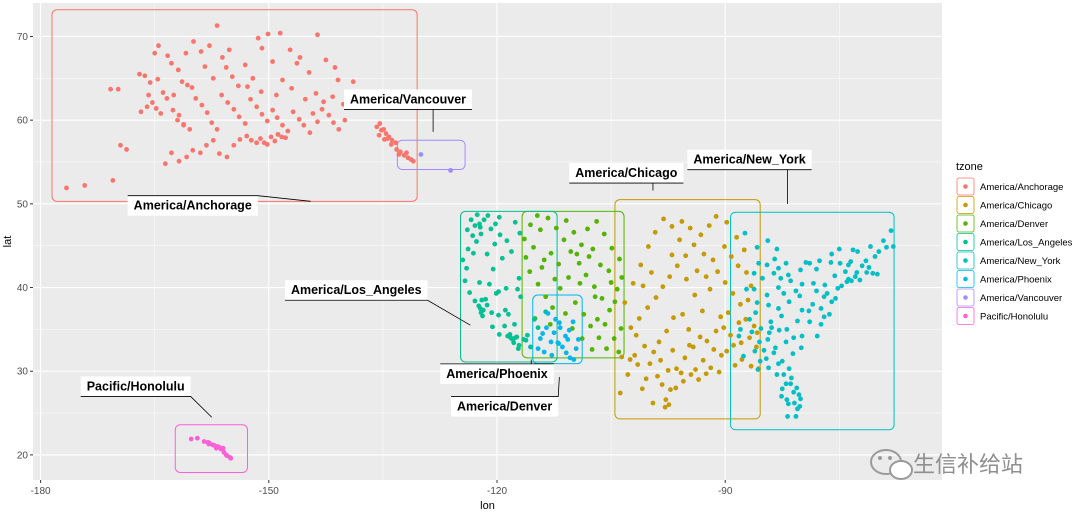 This screenshot has height=514, width=1080. What do you see at coordinates (1009, 297) in the screenshot?
I see `legend-item-america-vancouver: America/Vancouver` at bounding box center [1009, 297].